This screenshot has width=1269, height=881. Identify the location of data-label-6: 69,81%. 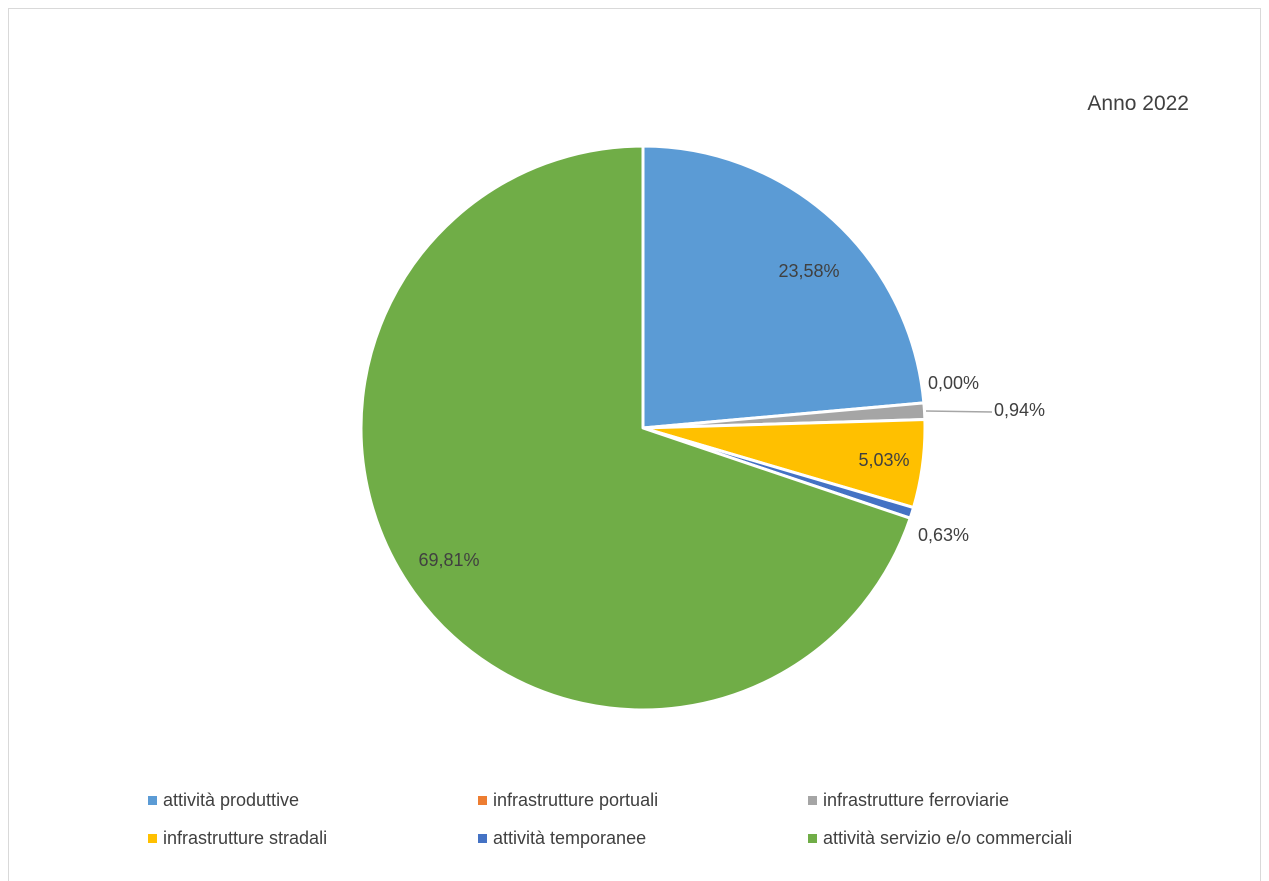
(448, 560).